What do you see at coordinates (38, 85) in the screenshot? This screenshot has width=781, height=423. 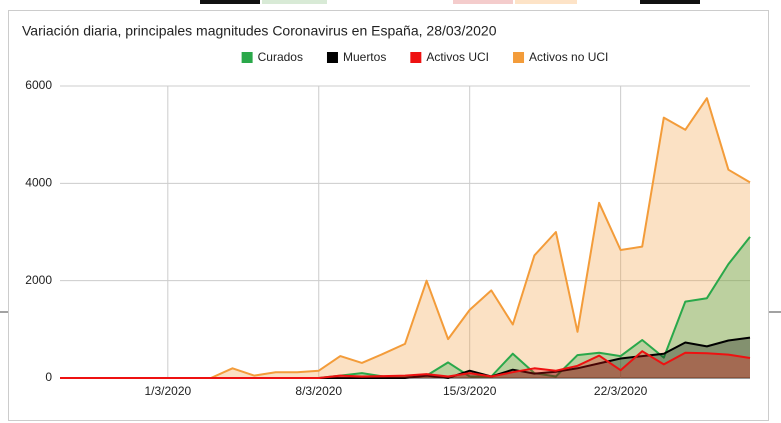 I see `y-tick-label: 6000` at bounding box center [38, 85].